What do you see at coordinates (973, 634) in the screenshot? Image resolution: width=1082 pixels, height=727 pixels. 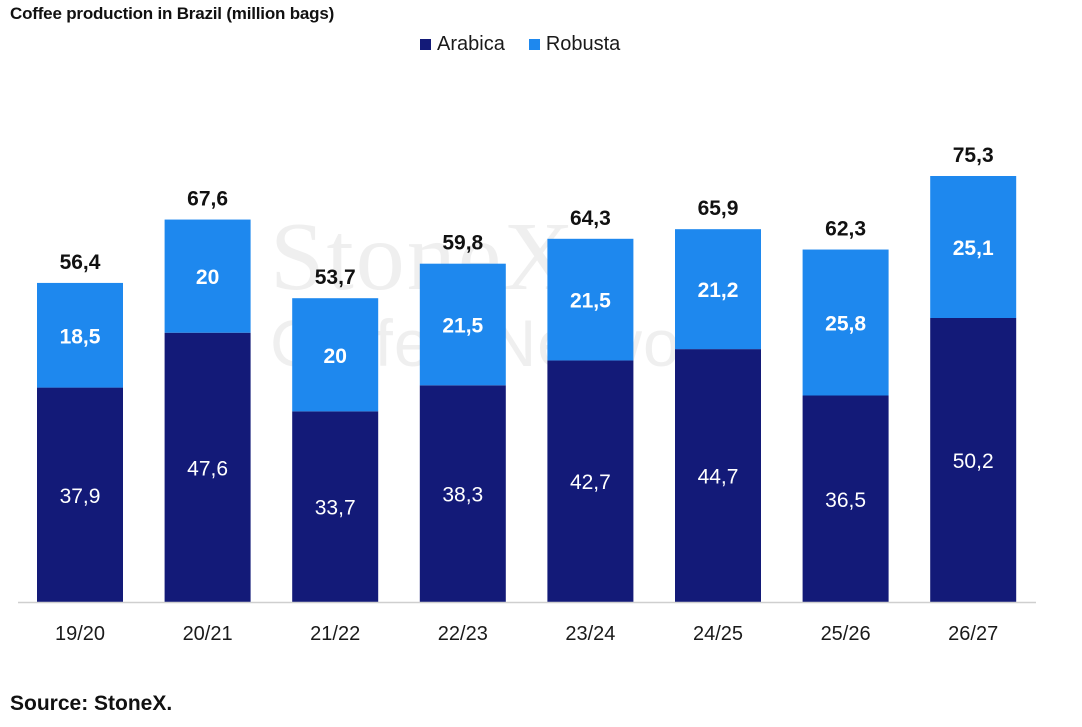 I see `x-tick-label: 26/27` at bounding box center [973, 634].